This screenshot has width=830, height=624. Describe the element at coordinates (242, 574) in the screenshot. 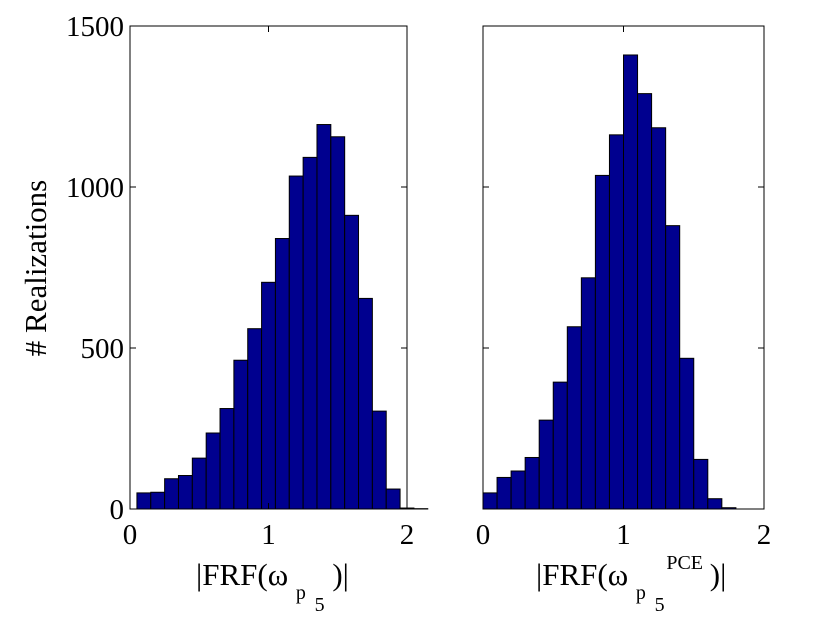

I see `x-axis-label-left-main: |FRF(ω` at that location.